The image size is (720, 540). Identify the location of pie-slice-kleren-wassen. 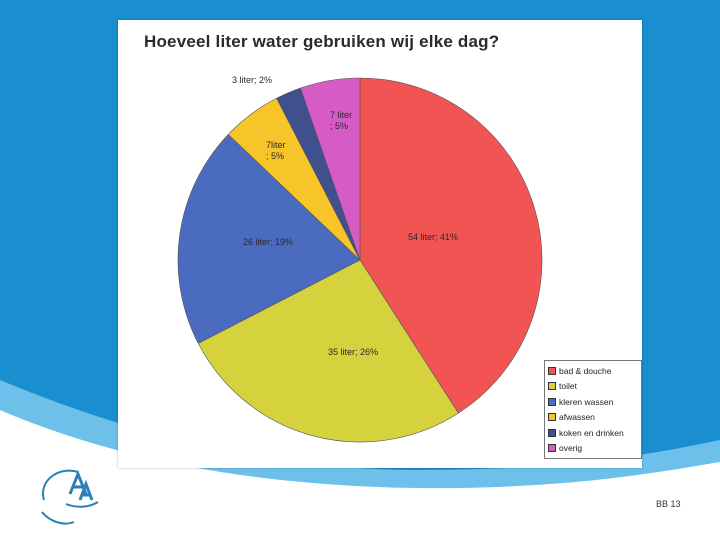
(269, 238).